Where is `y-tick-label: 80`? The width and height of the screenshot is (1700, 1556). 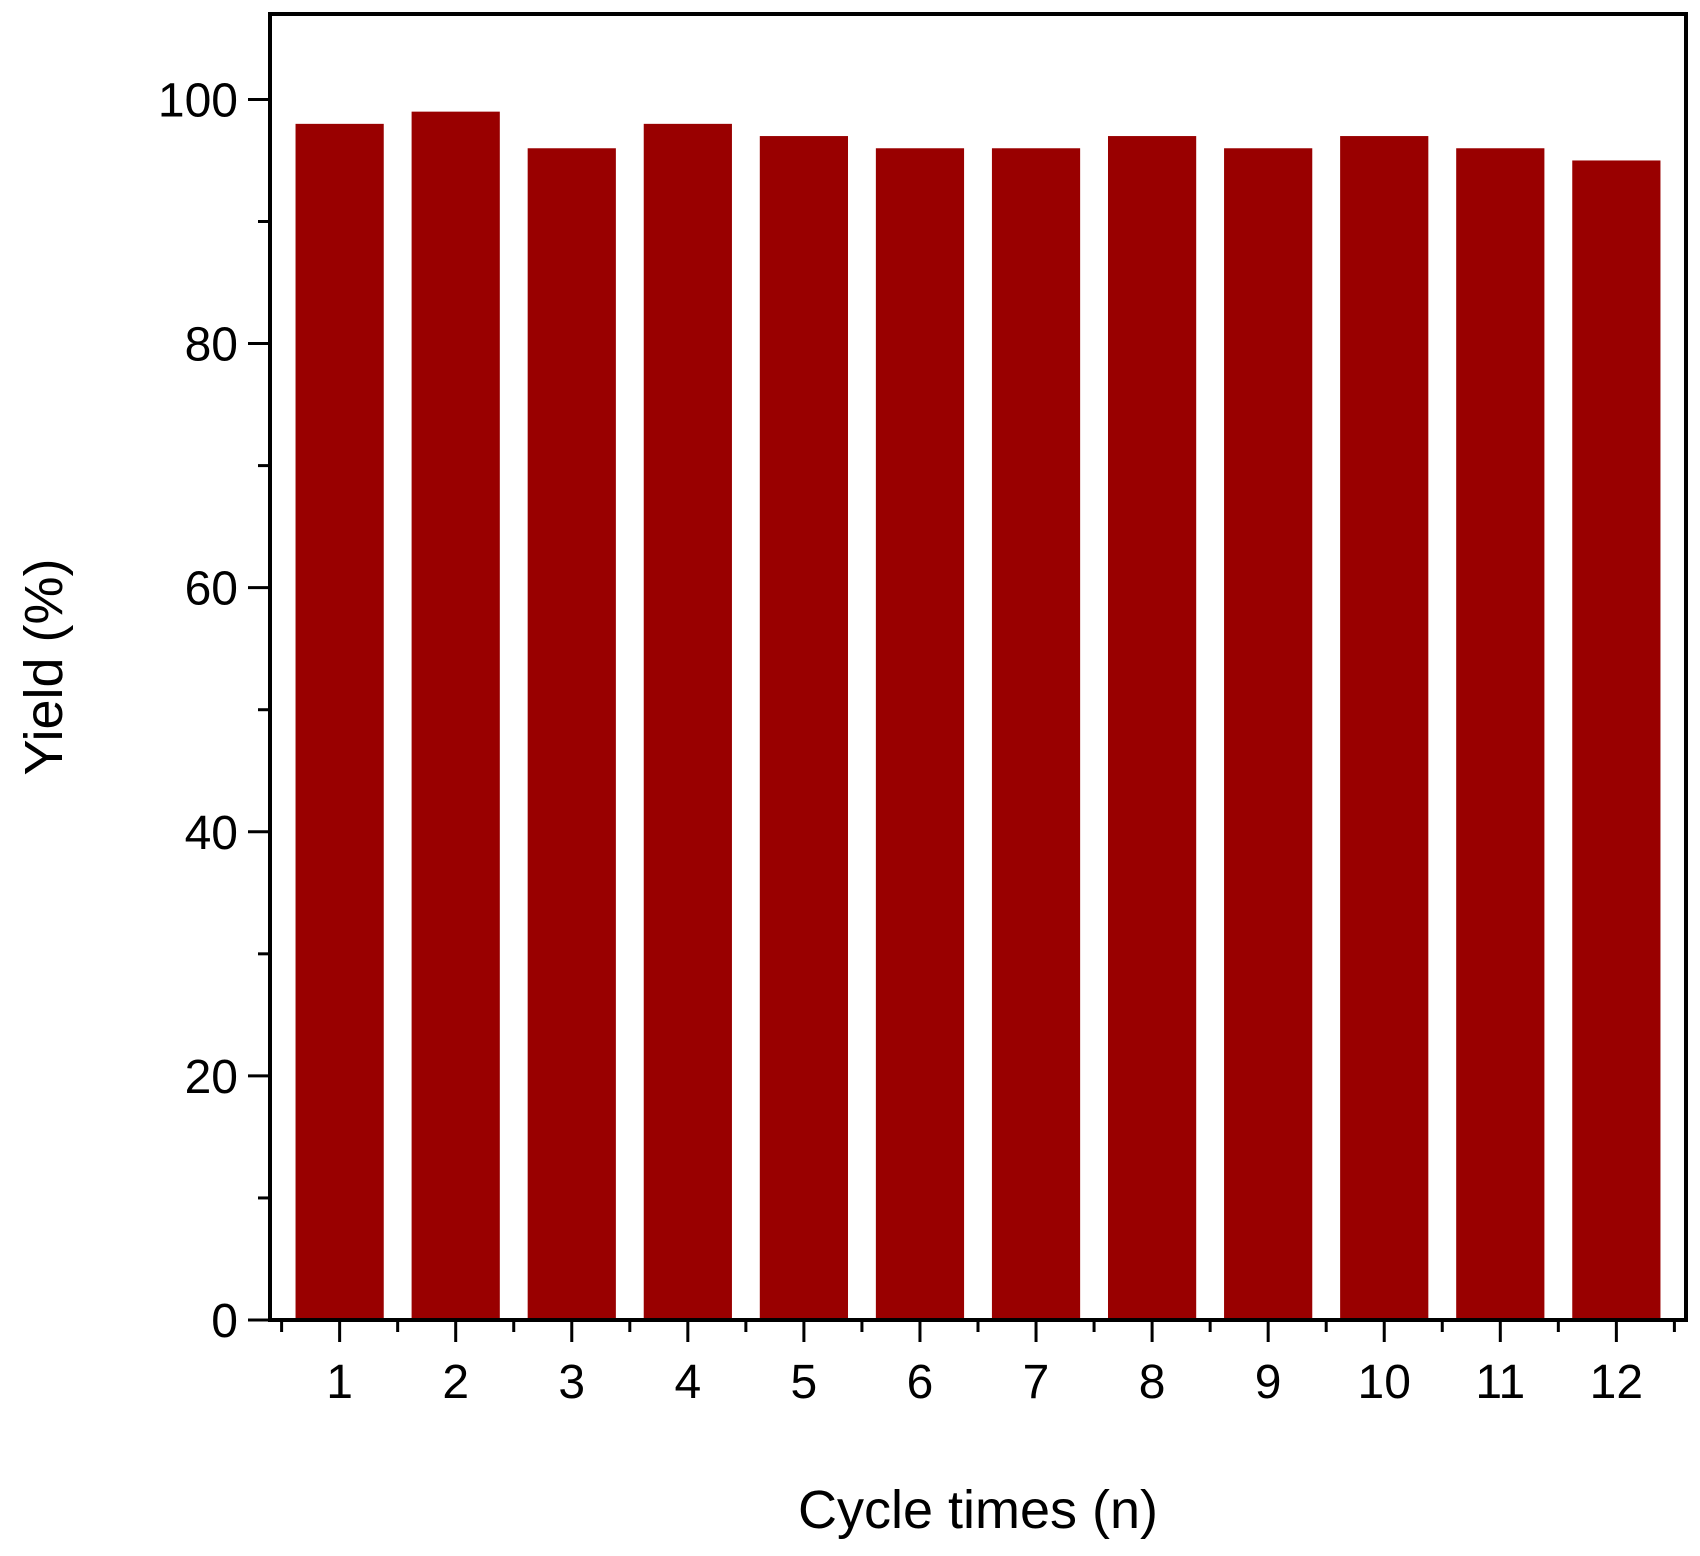 y-tick-label: 80 is located at coordinates (211, 345).